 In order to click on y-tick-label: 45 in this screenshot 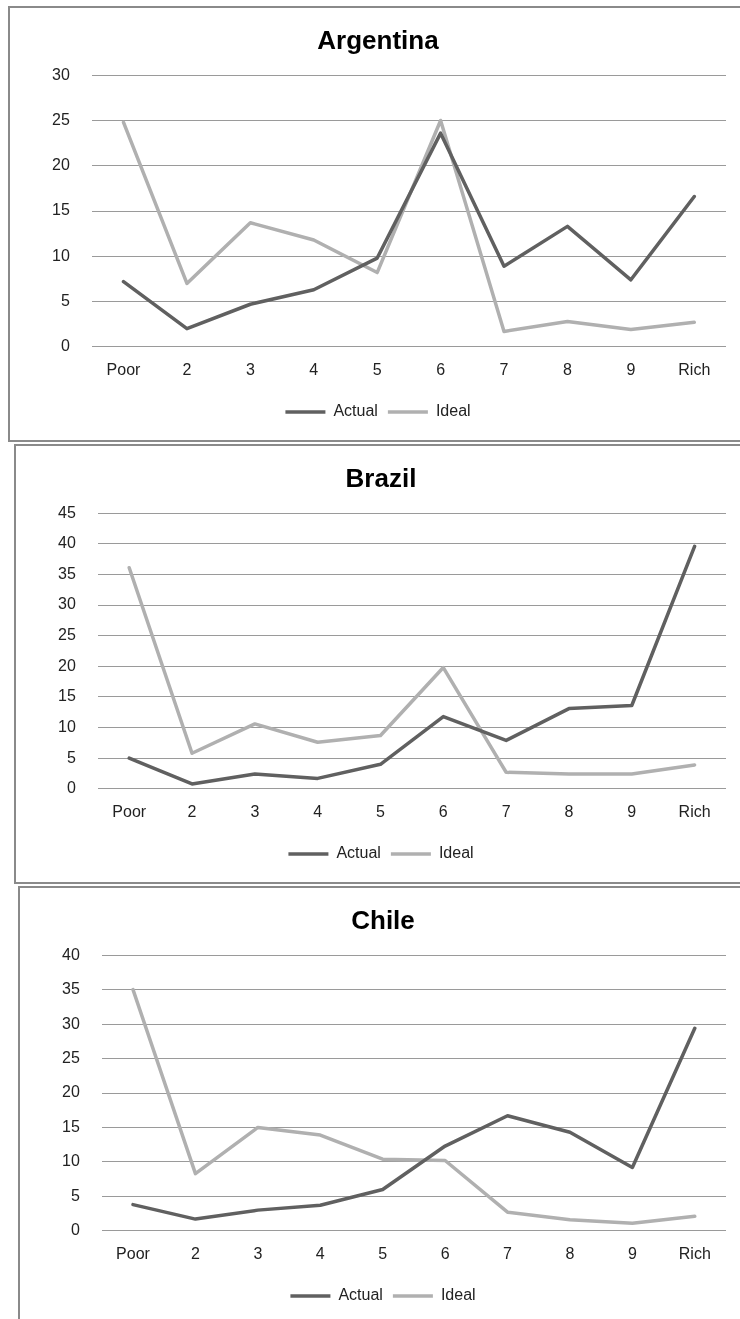, I will do `click(67, 512)`.